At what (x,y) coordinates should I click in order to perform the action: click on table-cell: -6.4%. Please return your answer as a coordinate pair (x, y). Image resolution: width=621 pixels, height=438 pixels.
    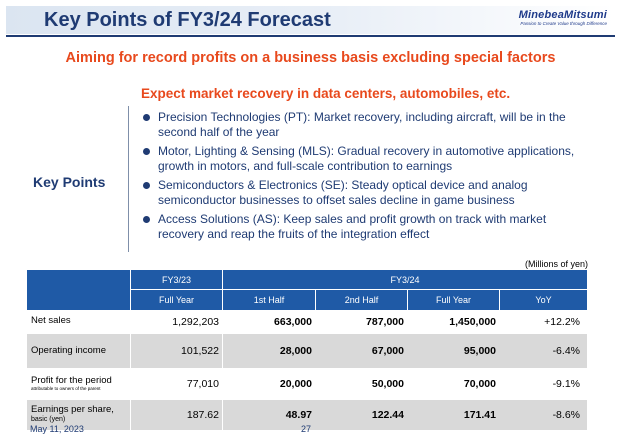
    Looking at the image, I should click on (566, 351).